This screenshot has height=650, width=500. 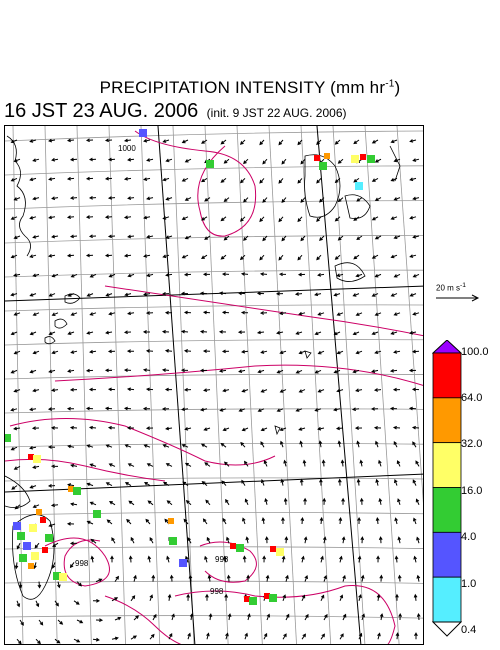 I want to click on title-text: PRECIPITATION INTENSITY (mm hr, so click(x=242, y=87).